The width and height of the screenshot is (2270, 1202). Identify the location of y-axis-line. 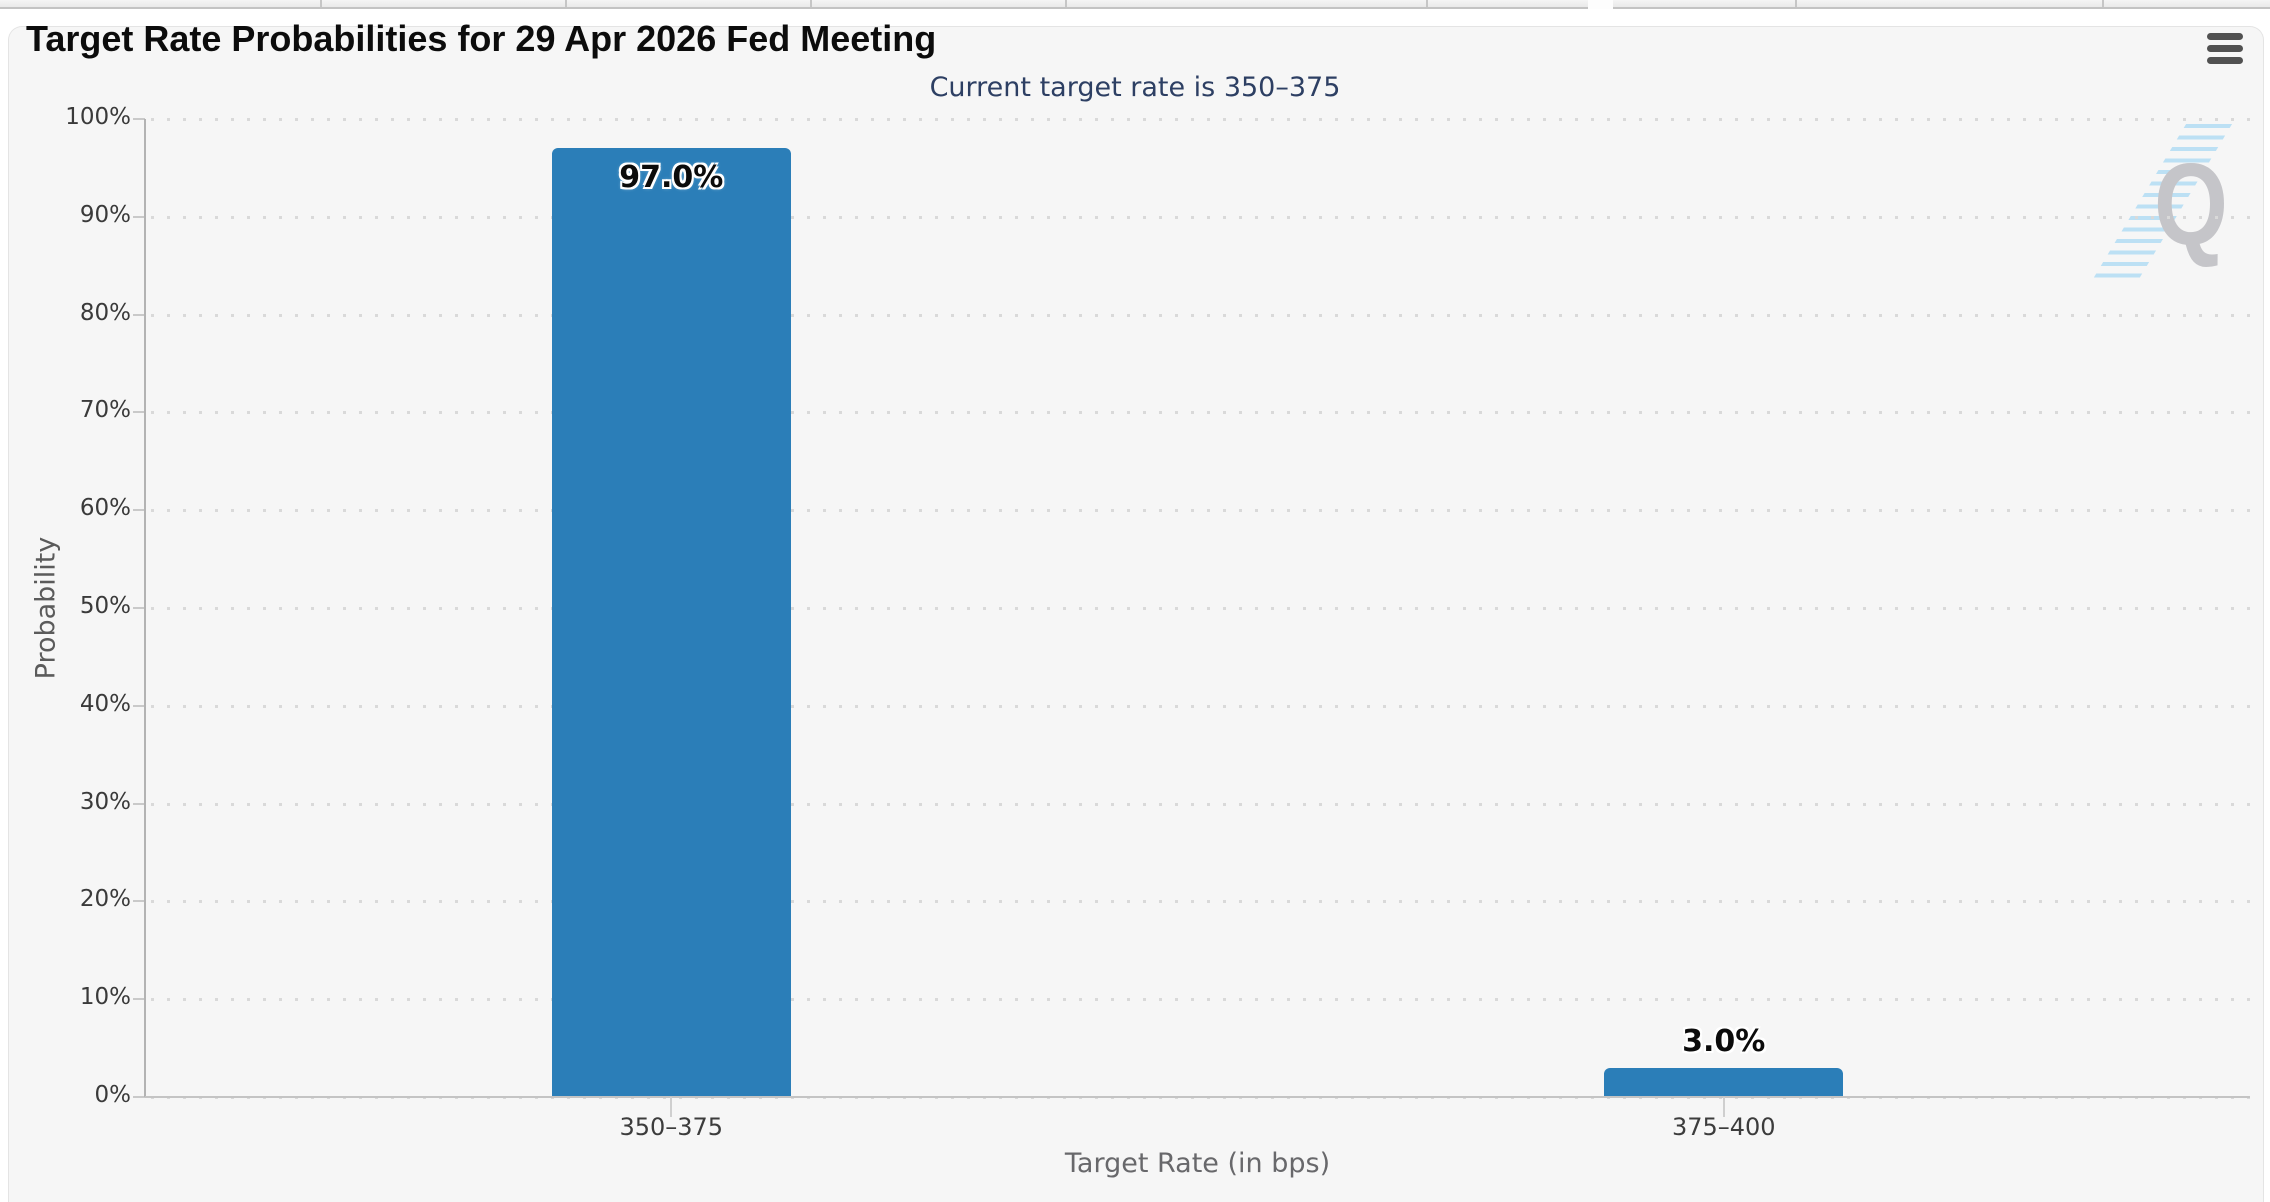
(145, 608).